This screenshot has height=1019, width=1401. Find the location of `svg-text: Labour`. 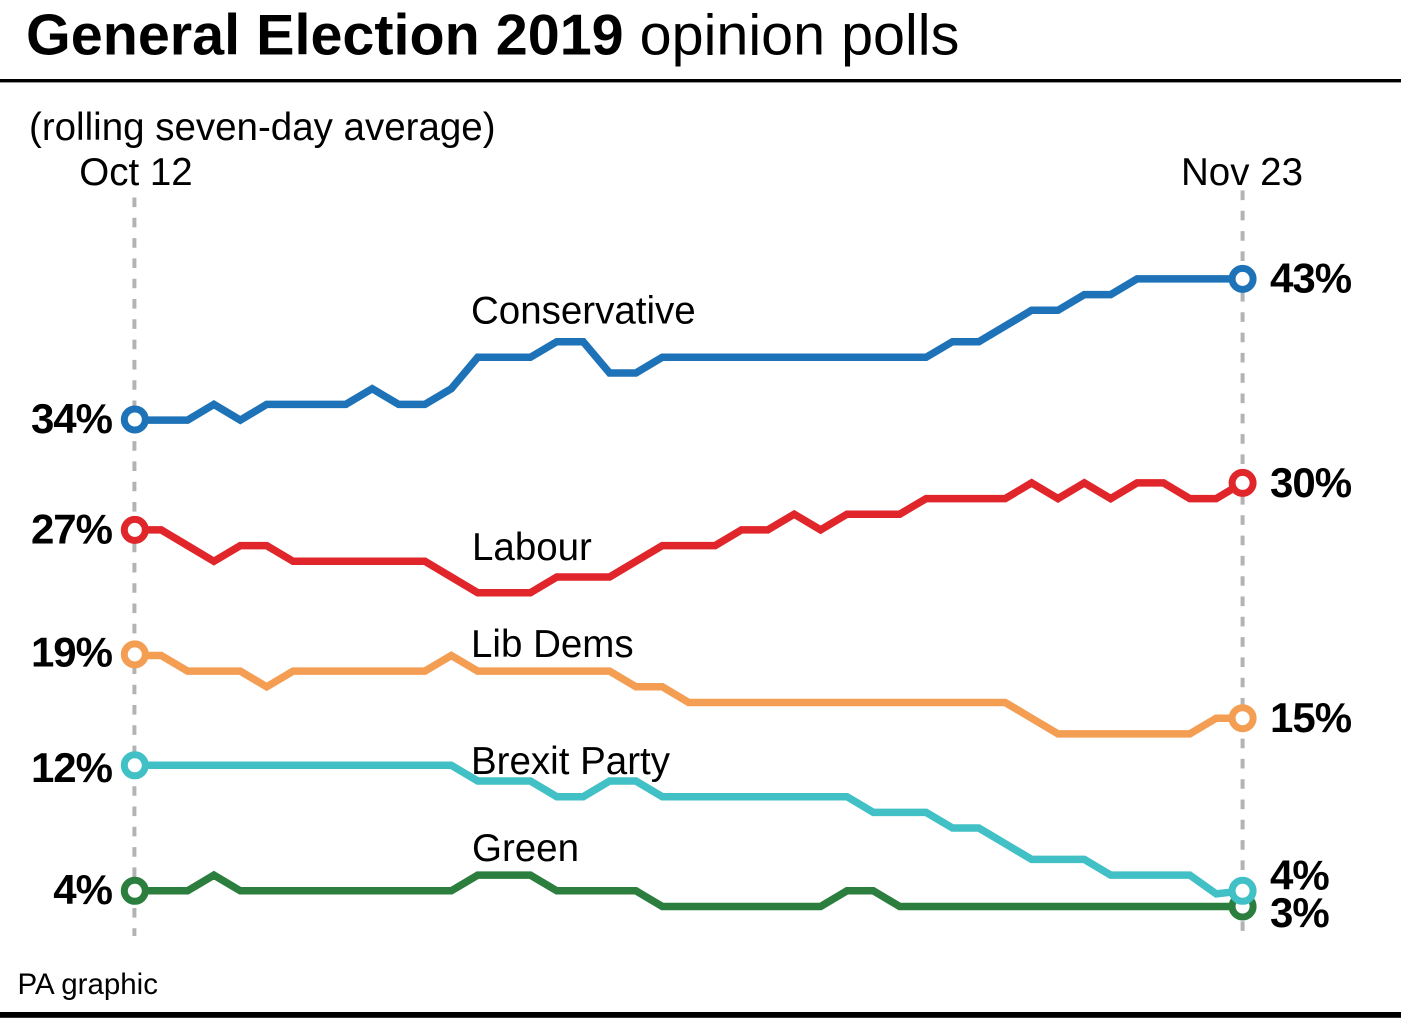

svg-text: Labour is located at coordinates (532, 547).